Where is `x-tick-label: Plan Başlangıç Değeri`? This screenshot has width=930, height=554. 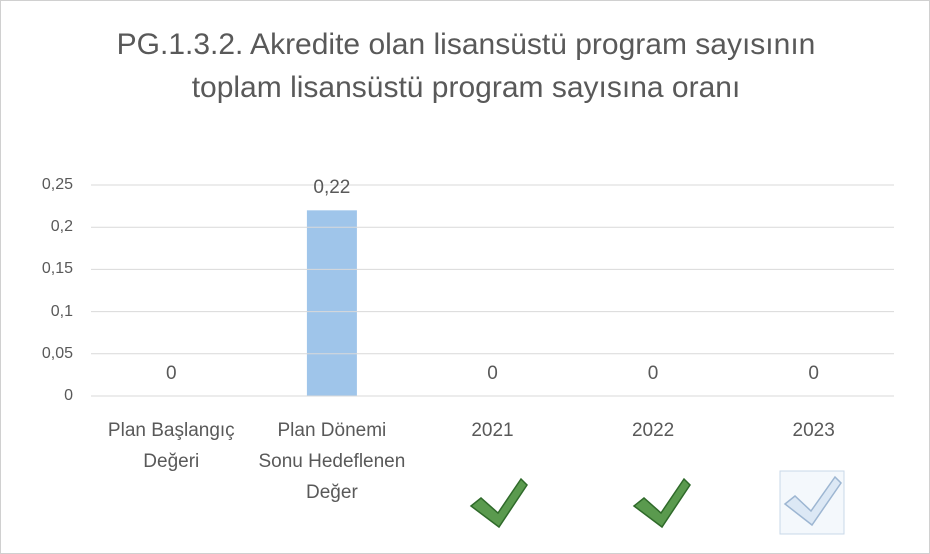 x-tick-label: Plan Başlangıç Değeri is located at coordinates (171, 446).